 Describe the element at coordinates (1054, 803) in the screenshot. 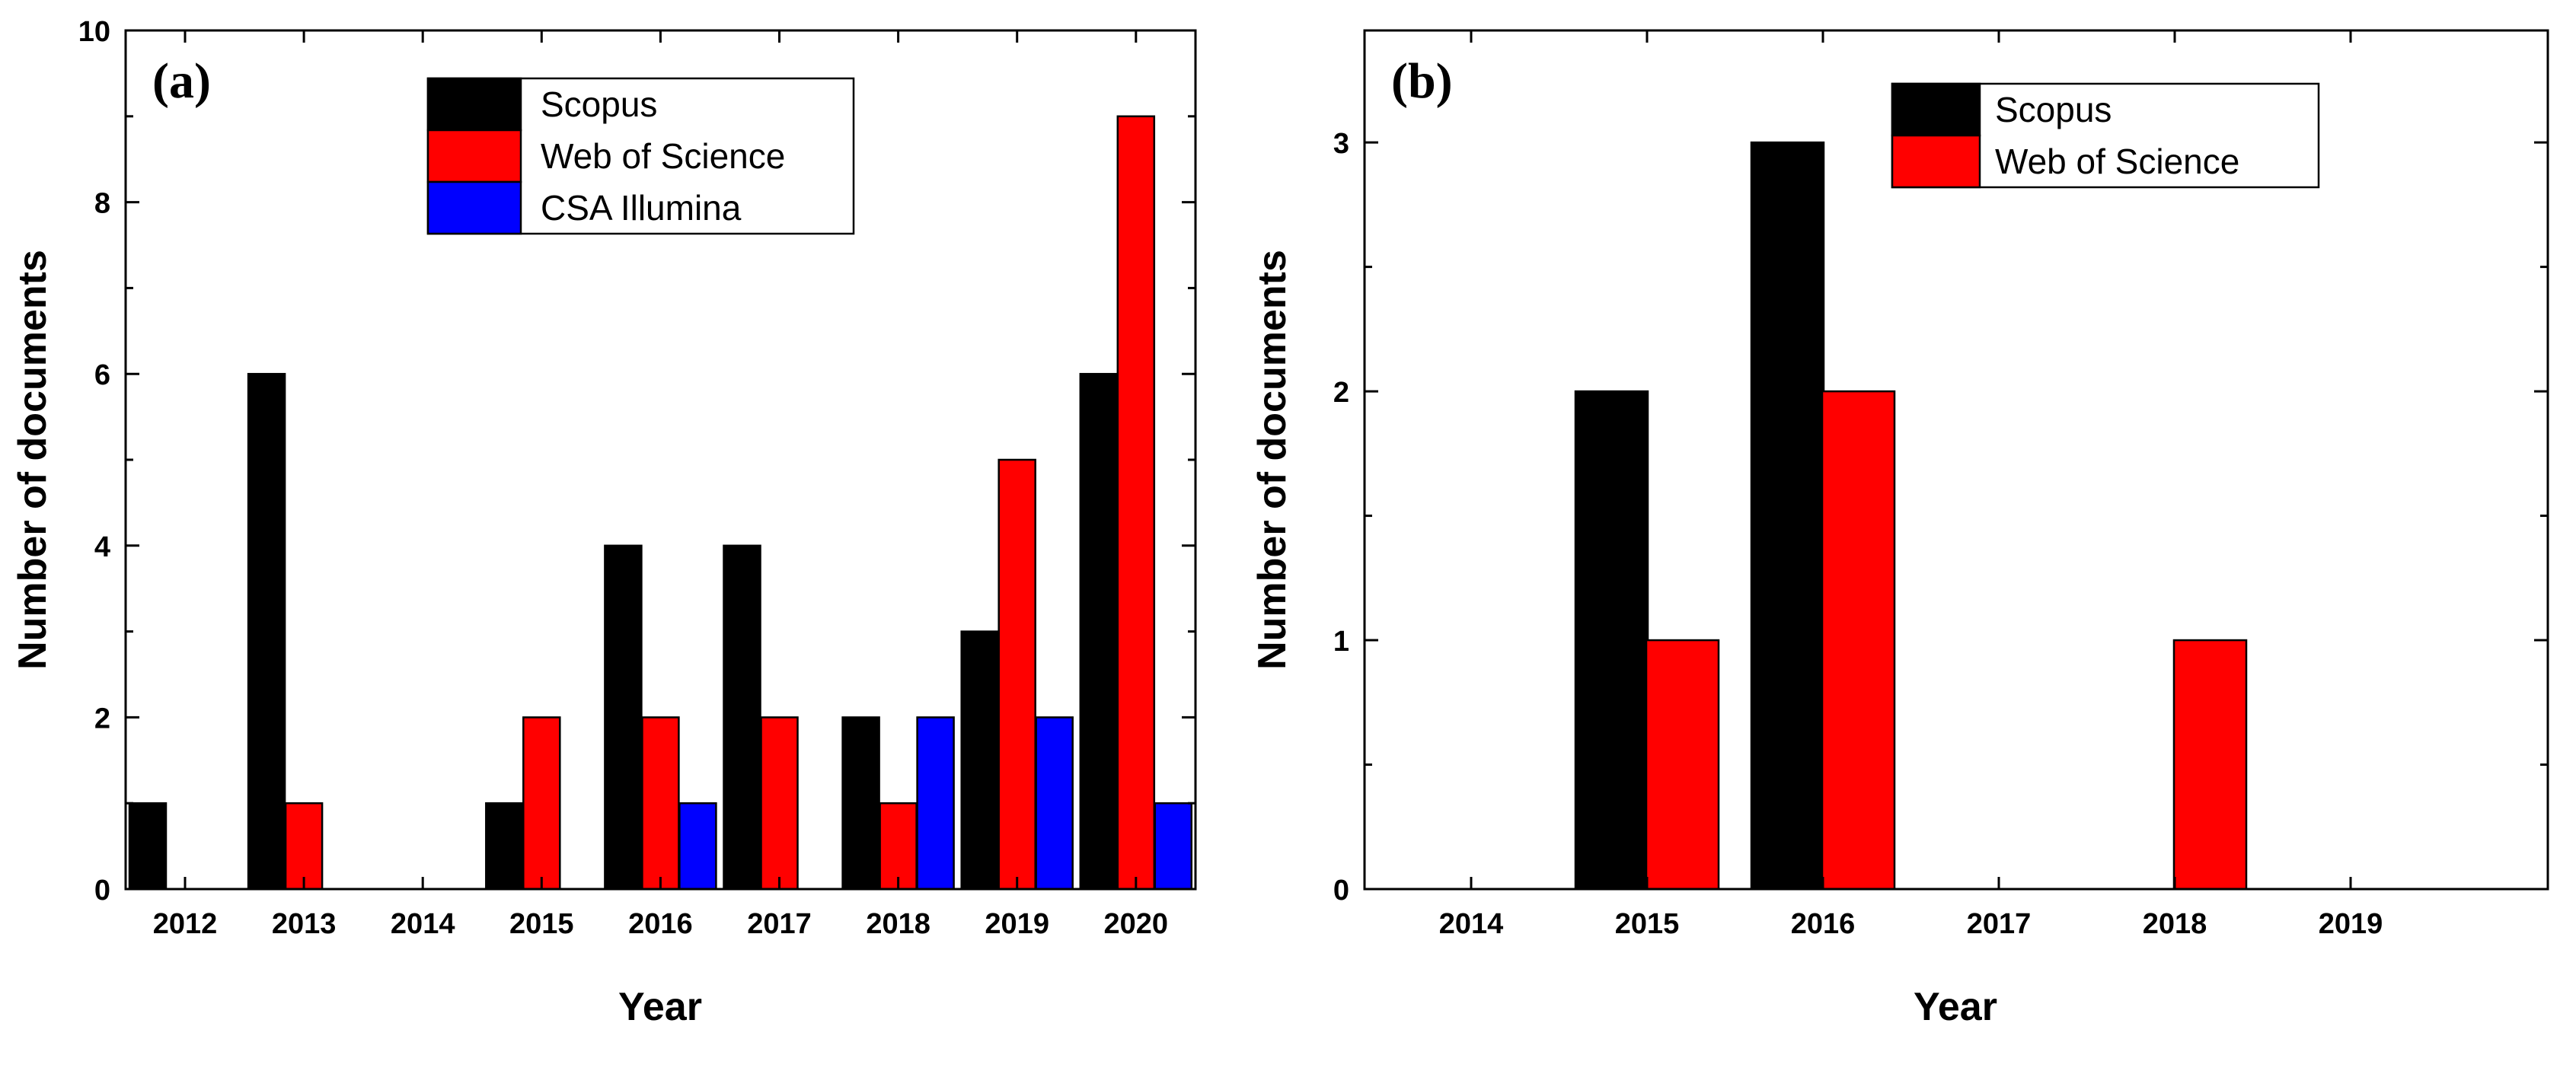

I see `bar-csa-illumina-2019` at that location.